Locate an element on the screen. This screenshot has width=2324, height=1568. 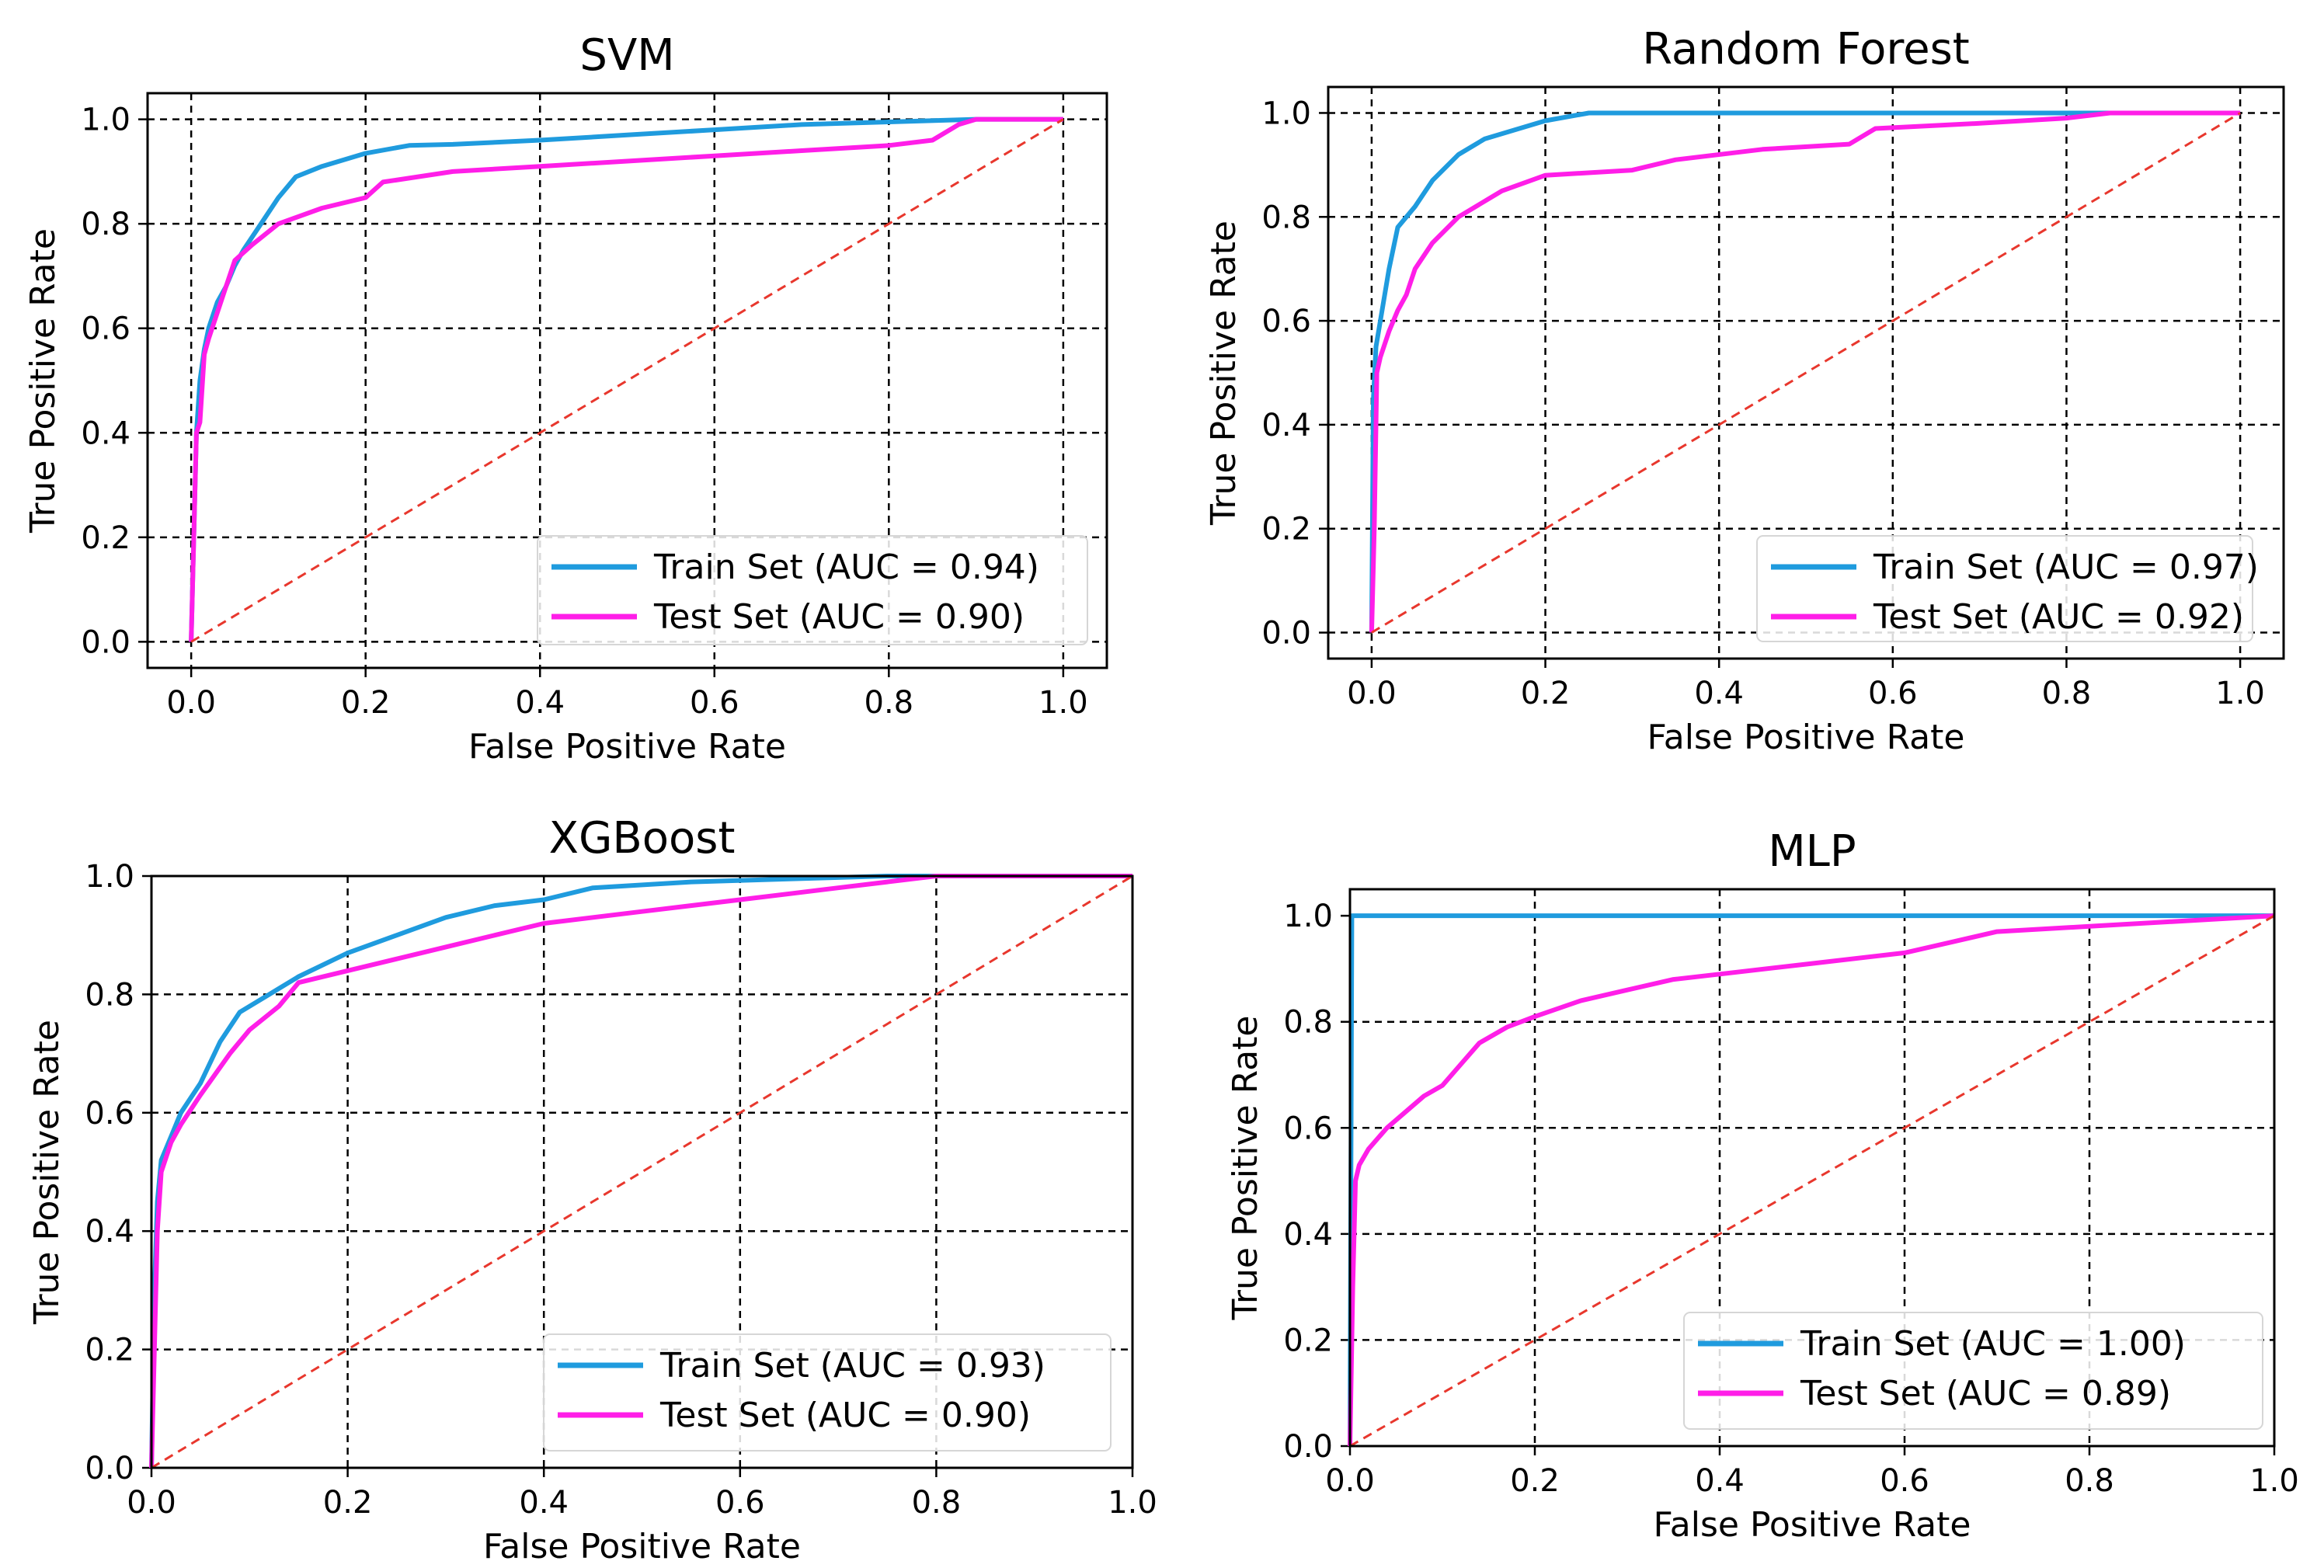
legend-label: Test Set (AUC = 0.92) is located at coordinates (2058, 617).